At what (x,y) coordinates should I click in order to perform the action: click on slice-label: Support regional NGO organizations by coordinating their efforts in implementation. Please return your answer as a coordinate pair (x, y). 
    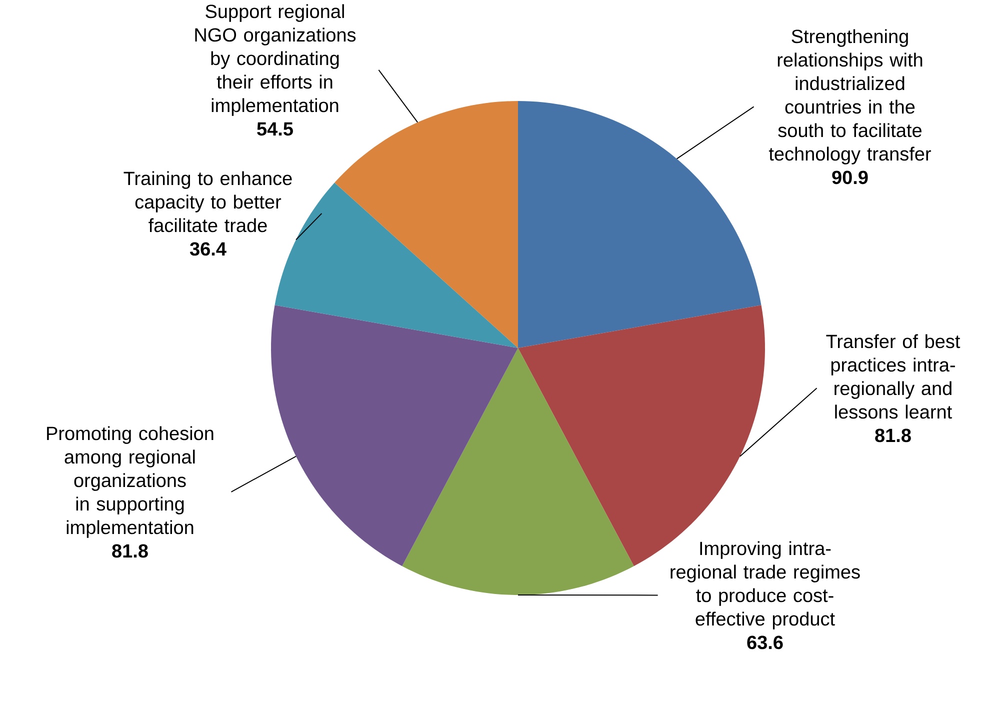
    Looking at the image, I should click on (275, 60).